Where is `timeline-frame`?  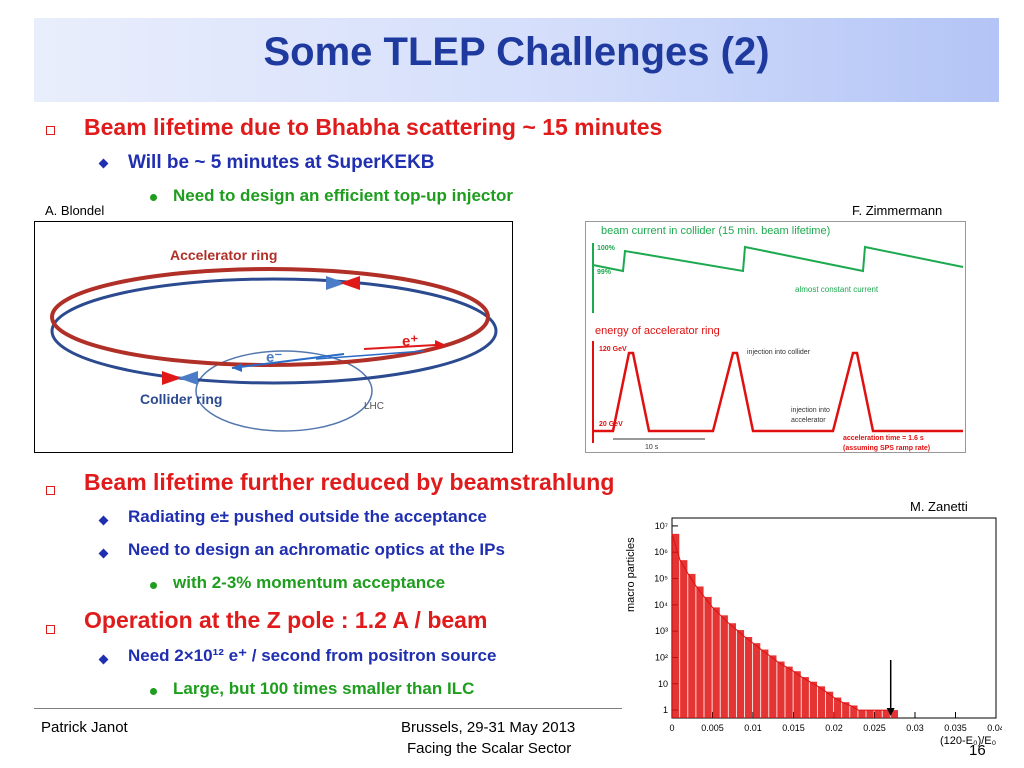 timeline-frame is located at coordinates (775, 337).